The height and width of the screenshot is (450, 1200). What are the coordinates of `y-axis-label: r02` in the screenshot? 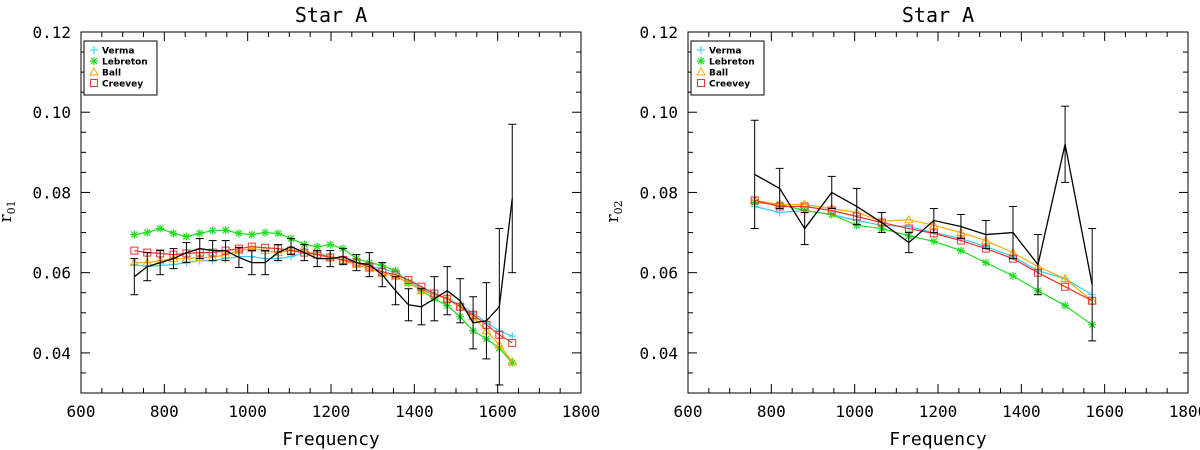 It's located at (614, 211).